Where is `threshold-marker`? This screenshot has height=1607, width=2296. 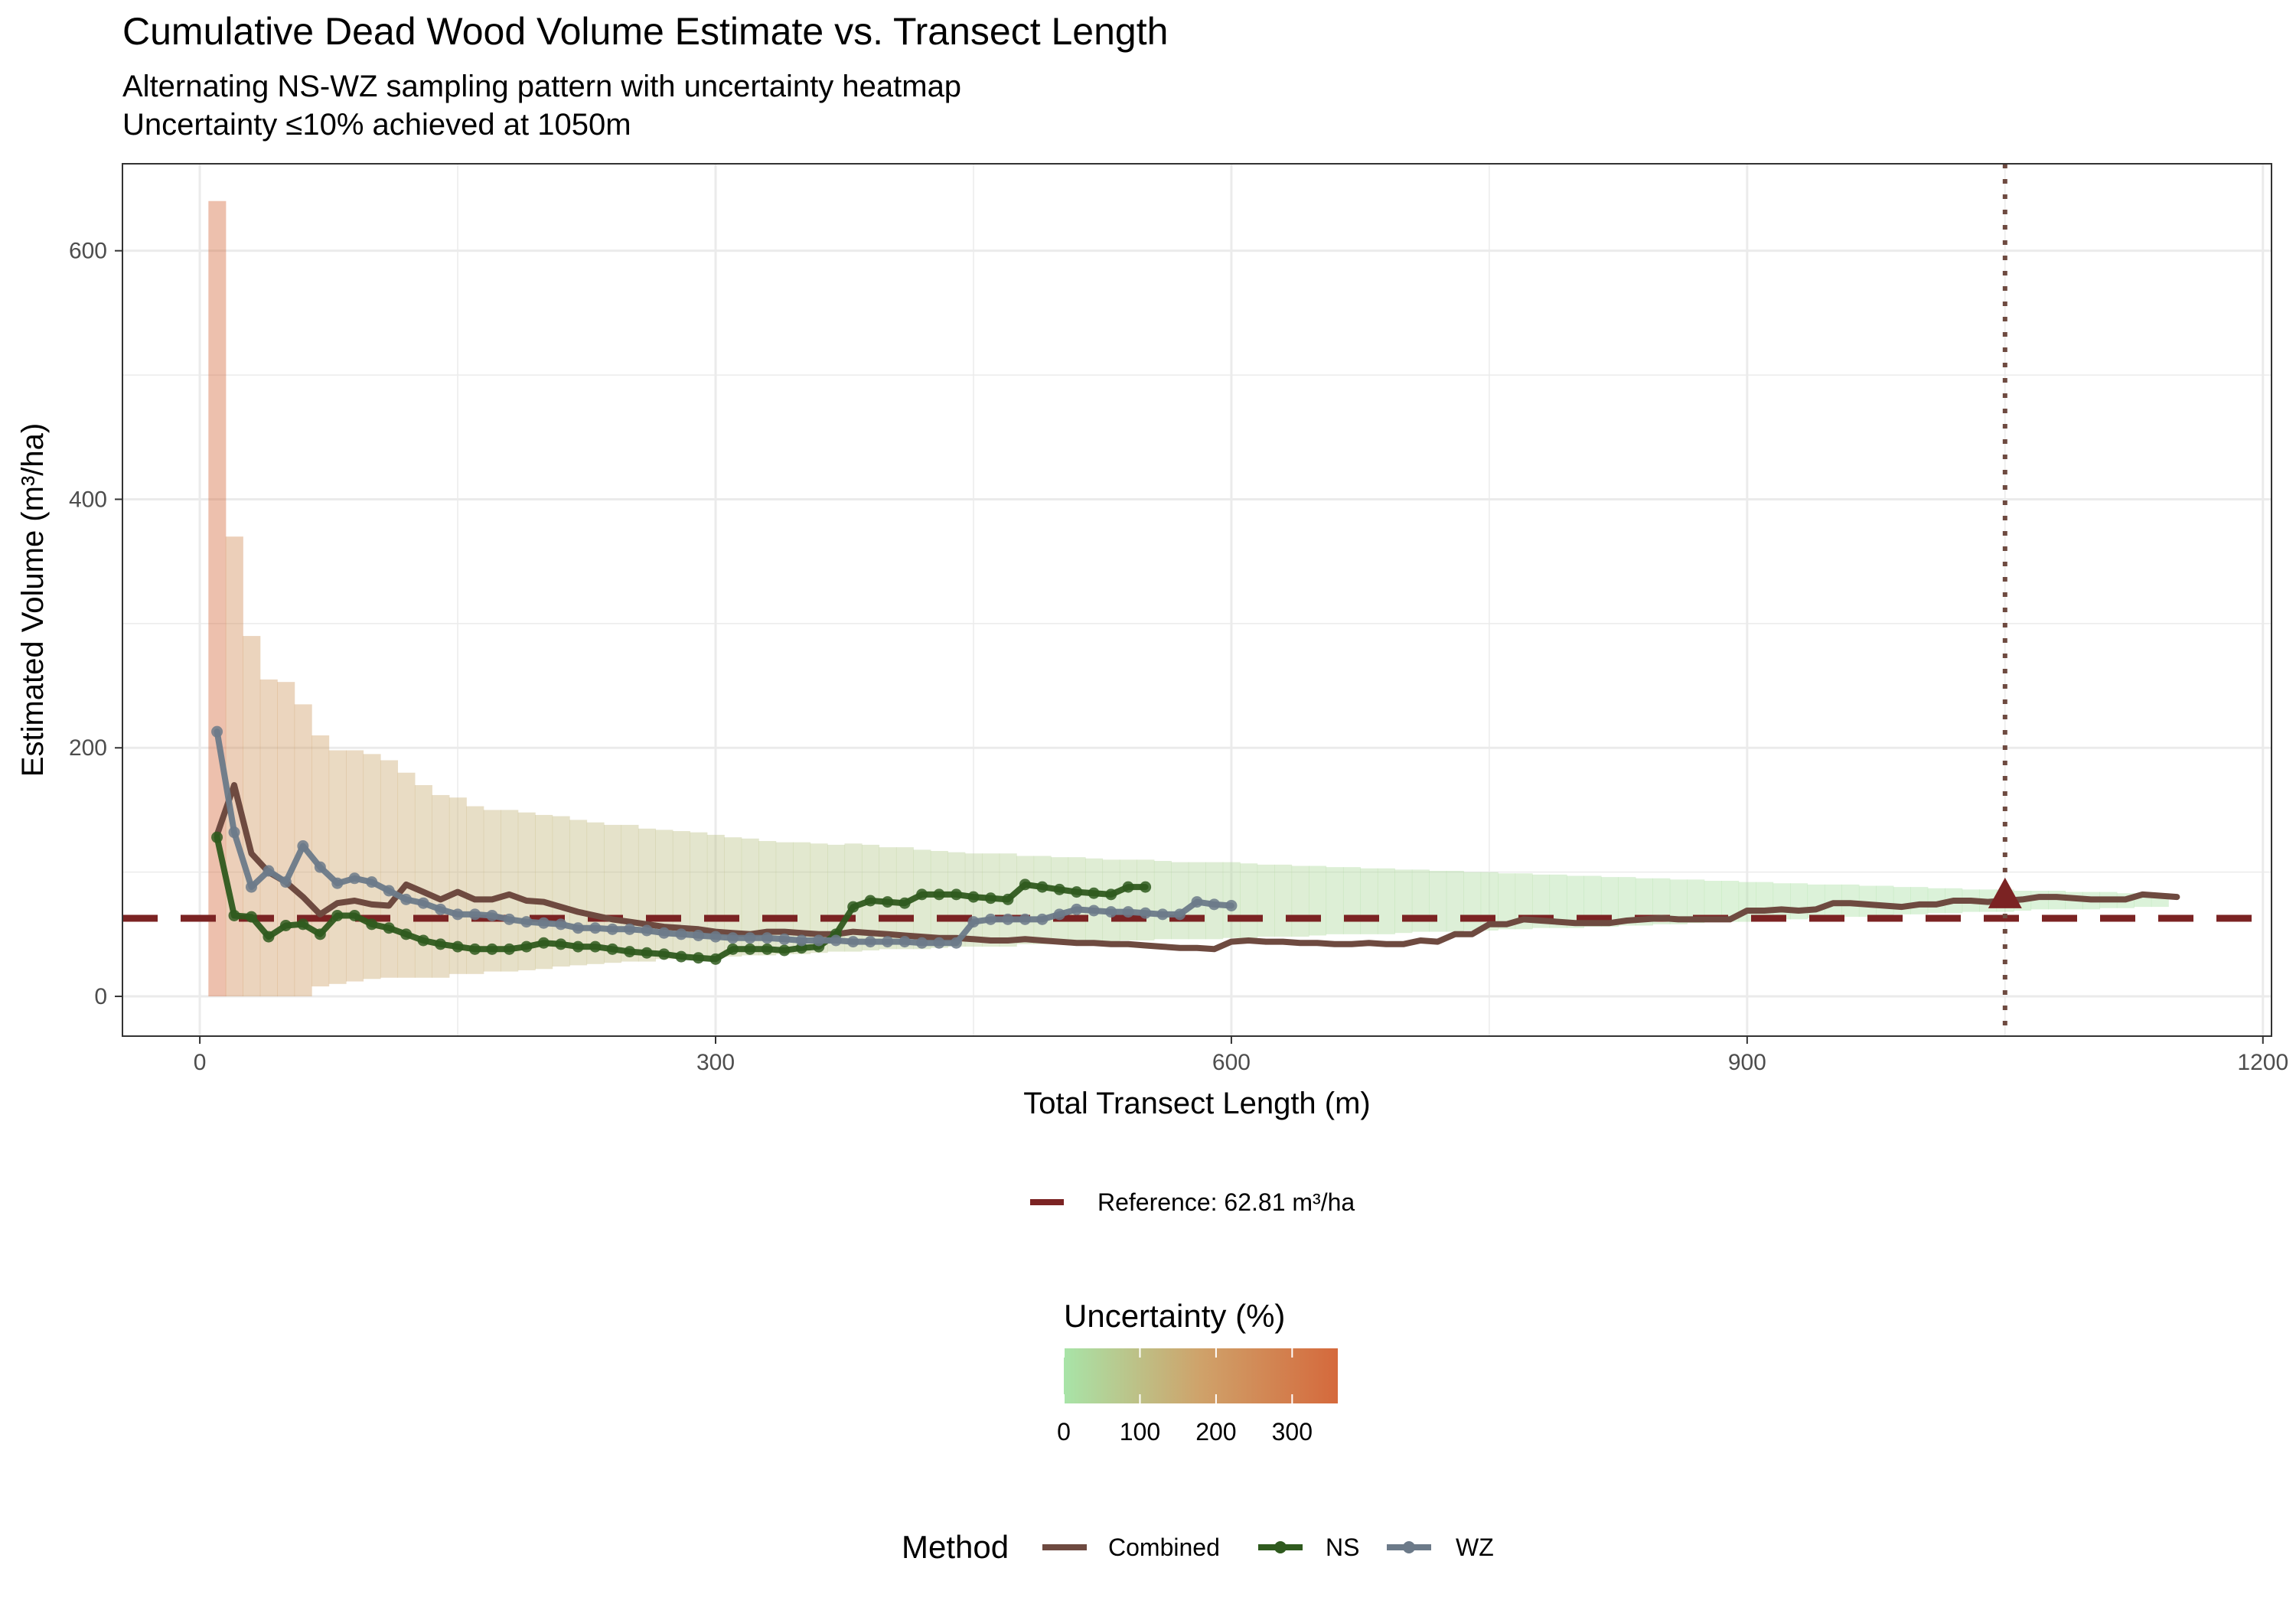 threshold-marker is located at coordinates (2005, 893).